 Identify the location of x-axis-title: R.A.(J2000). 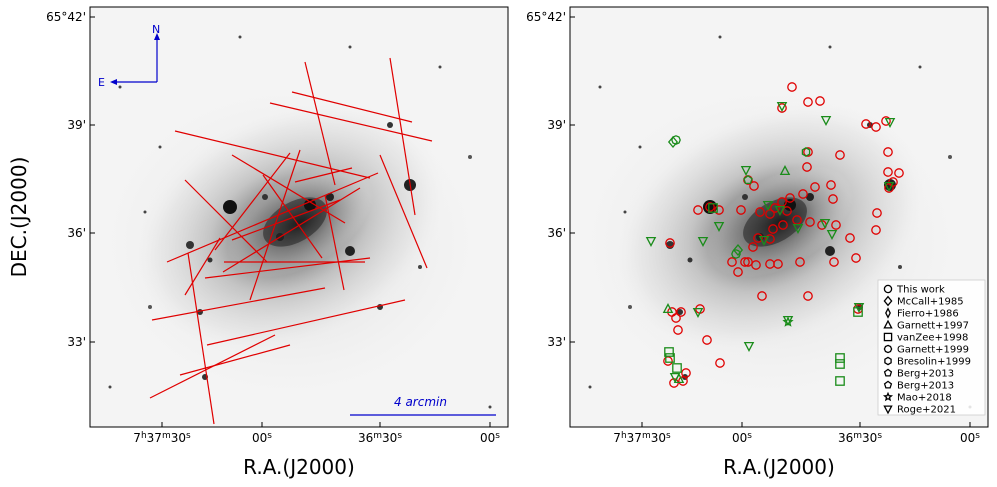
(299, 467).